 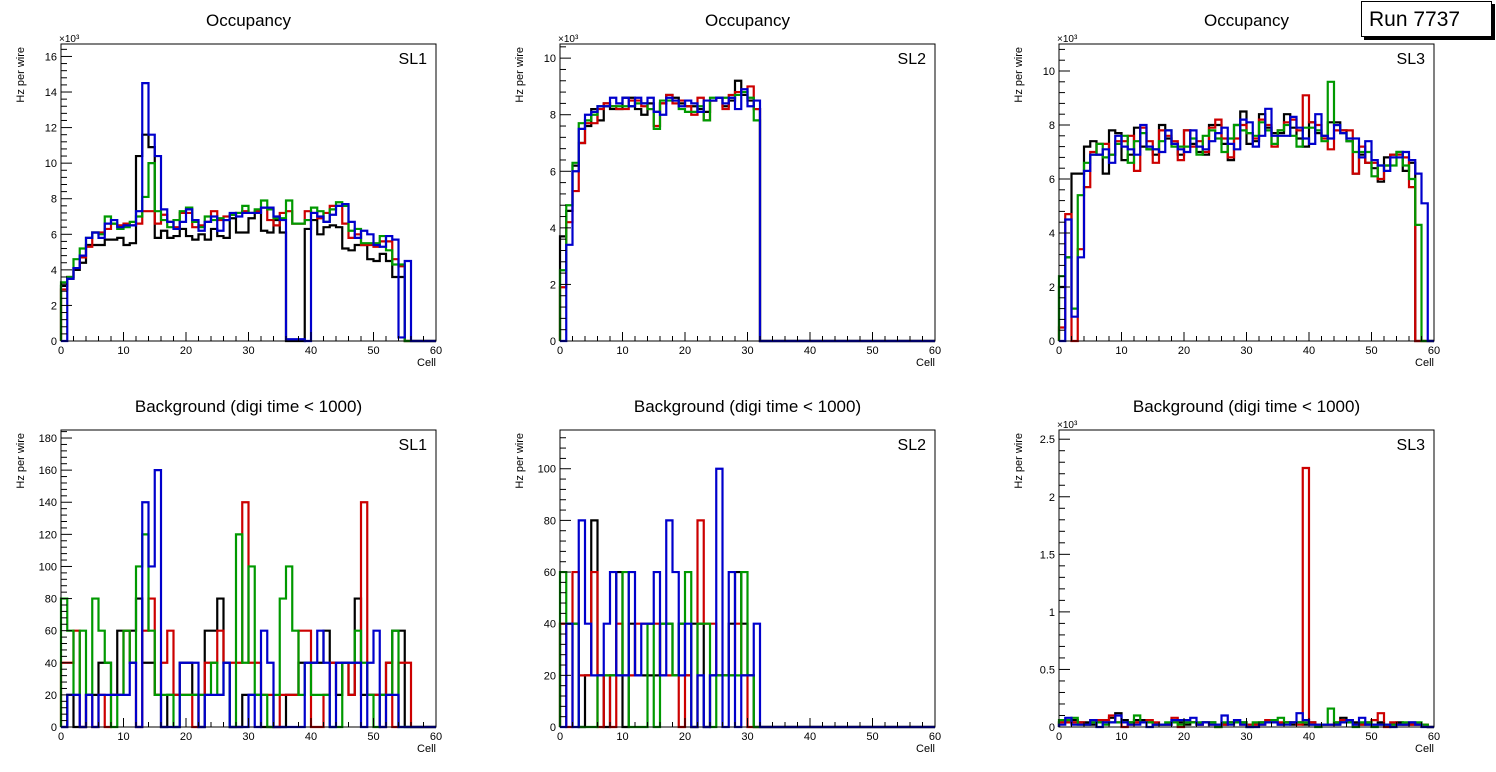 I want to click on y-tick-label: 2.5, so click(x=1047, y=440).